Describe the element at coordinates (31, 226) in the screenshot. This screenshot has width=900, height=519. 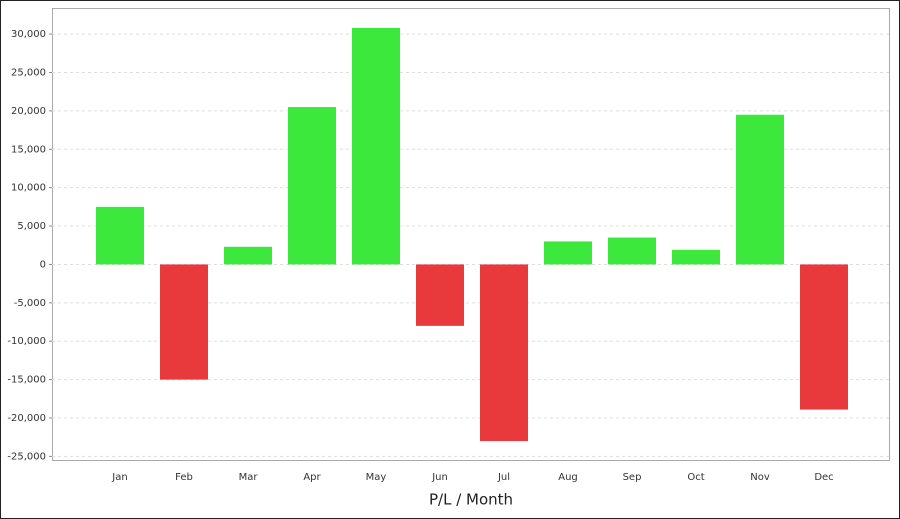
I see `y-tick-label: 5,000` at that location.